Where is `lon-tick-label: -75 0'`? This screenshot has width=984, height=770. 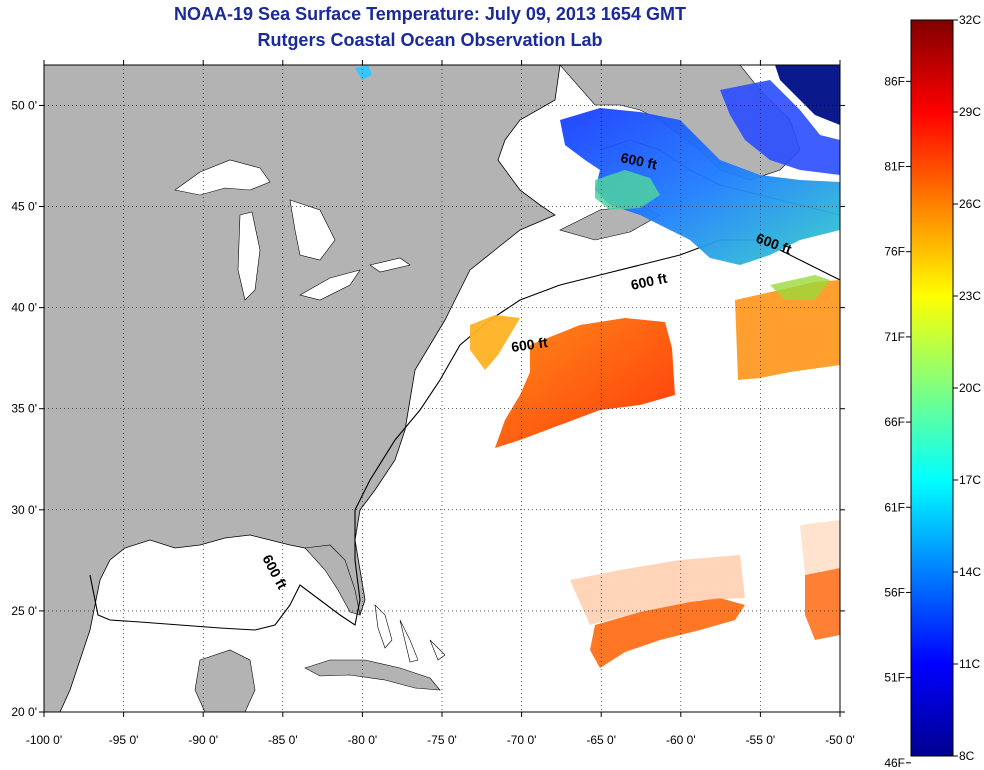 lon-tick-label: -75 0' is located at coordinates (442, 740).